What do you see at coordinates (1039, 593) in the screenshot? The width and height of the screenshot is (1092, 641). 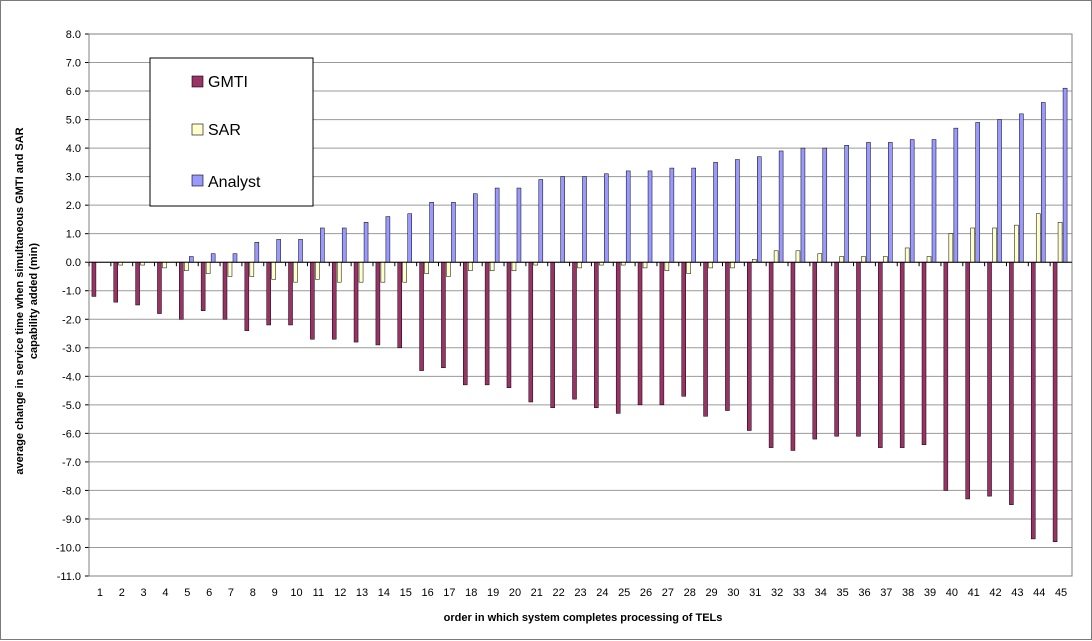 I see `x-tick-label: 44` at bounding box center [1039, 593].